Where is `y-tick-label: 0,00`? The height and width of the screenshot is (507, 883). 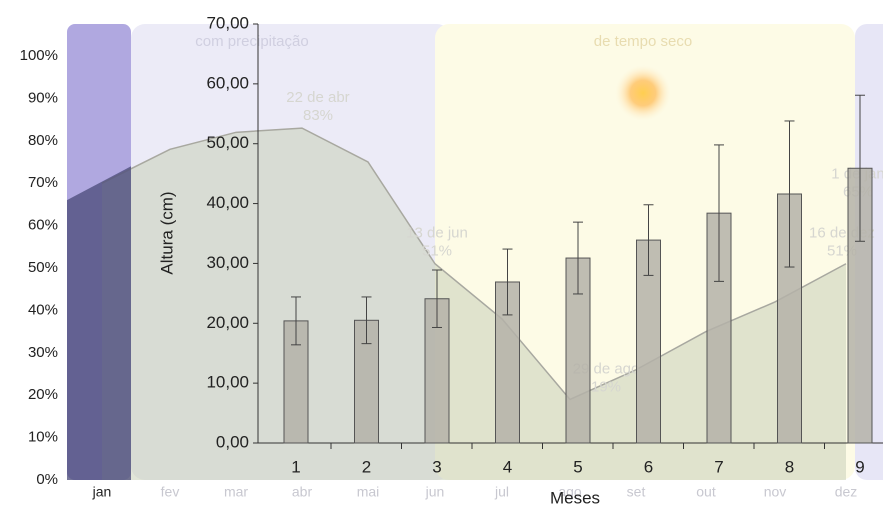
y-tick-label: 0,00 is located at coordinates (232, 441).